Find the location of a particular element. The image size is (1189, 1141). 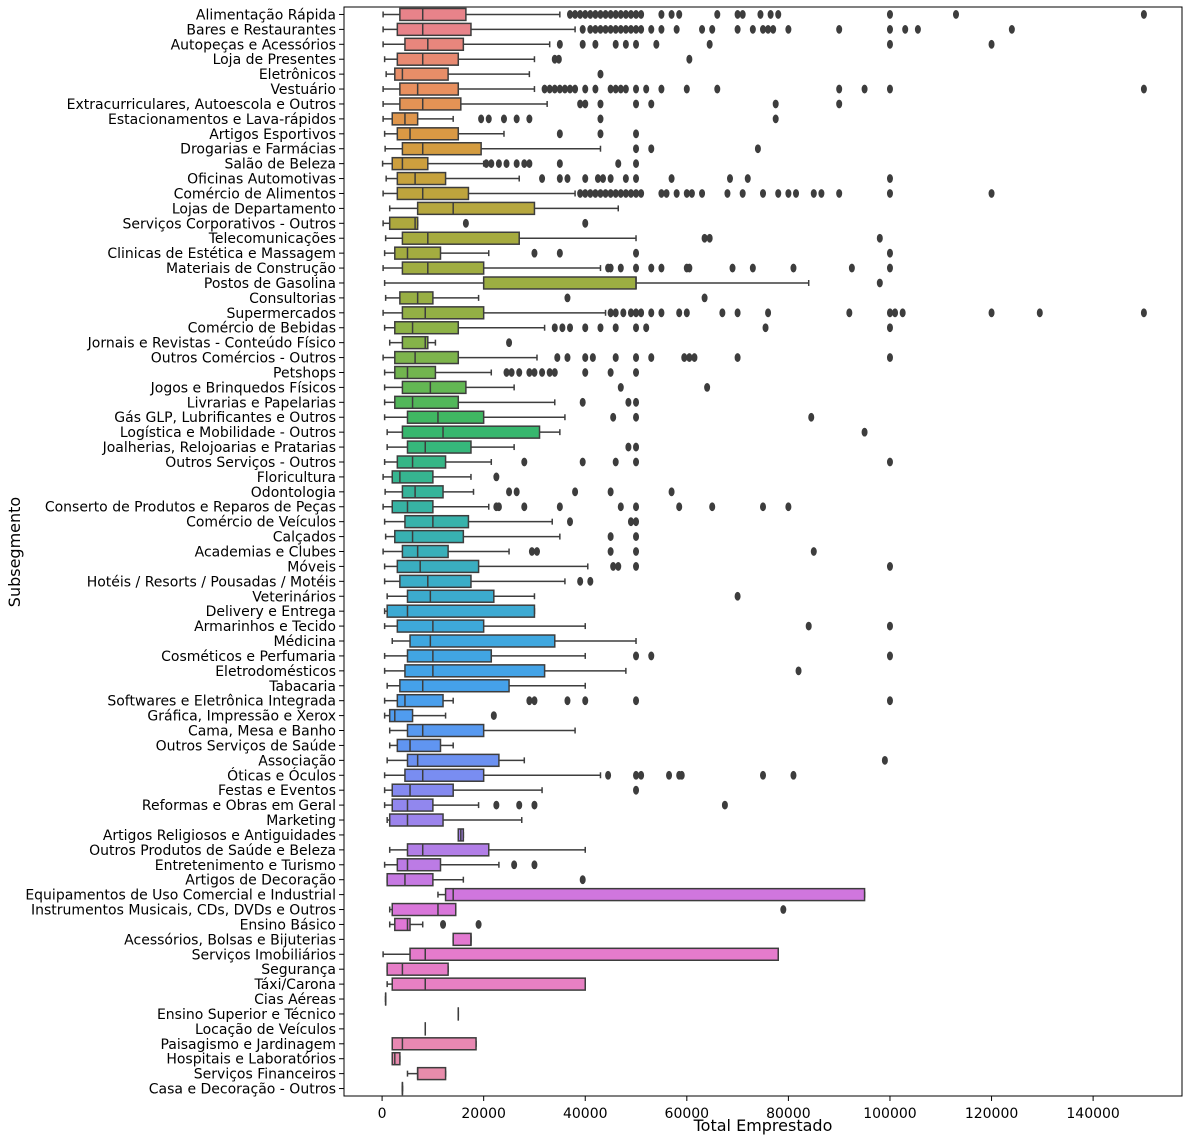

y-tick-label: Consultorias is located at coordinates (292, 299).